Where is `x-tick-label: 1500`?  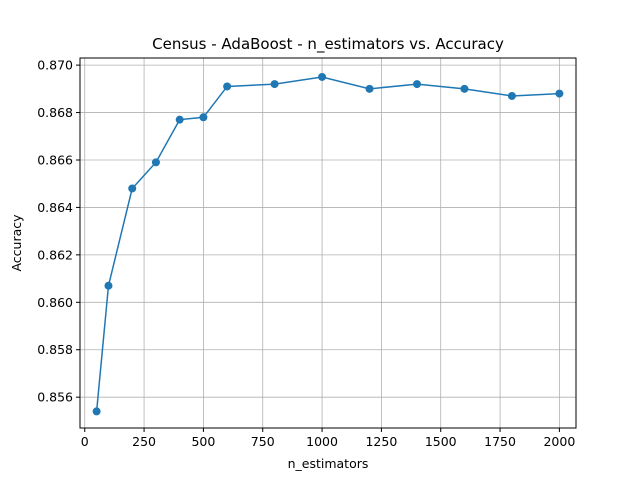
x-tick-label: 1500 is located at coordinates (441, 441).